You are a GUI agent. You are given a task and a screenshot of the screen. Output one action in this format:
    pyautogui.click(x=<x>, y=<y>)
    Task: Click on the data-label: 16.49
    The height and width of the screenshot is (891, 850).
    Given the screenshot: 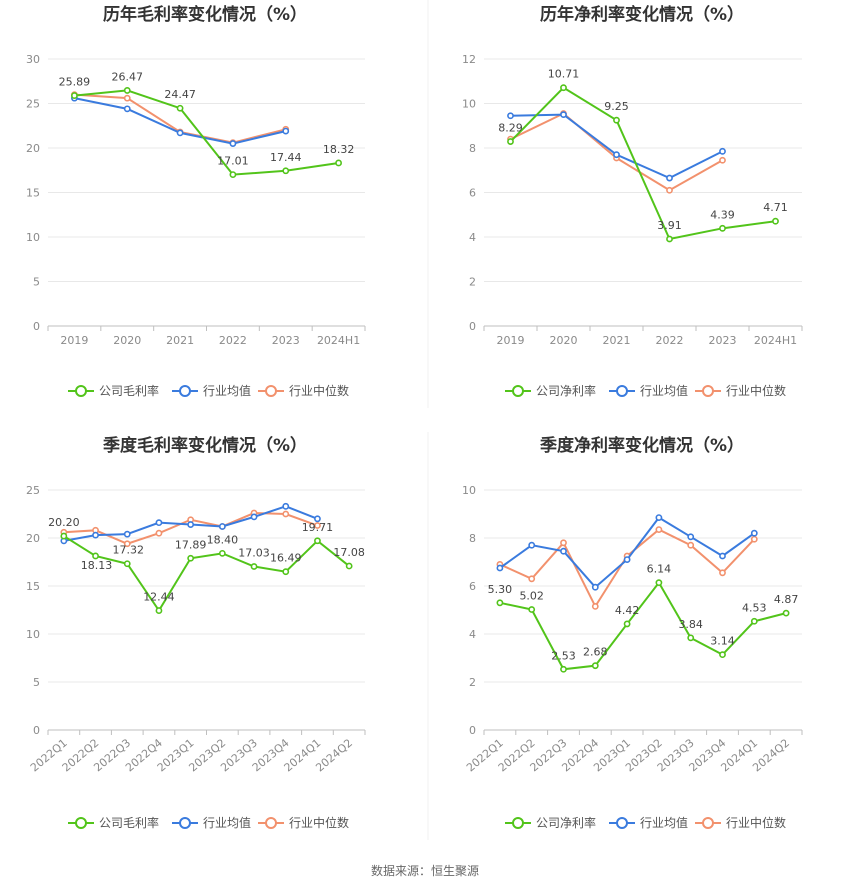 What is the action you would take?
    pyautogui.click(x=286, y=558)
    